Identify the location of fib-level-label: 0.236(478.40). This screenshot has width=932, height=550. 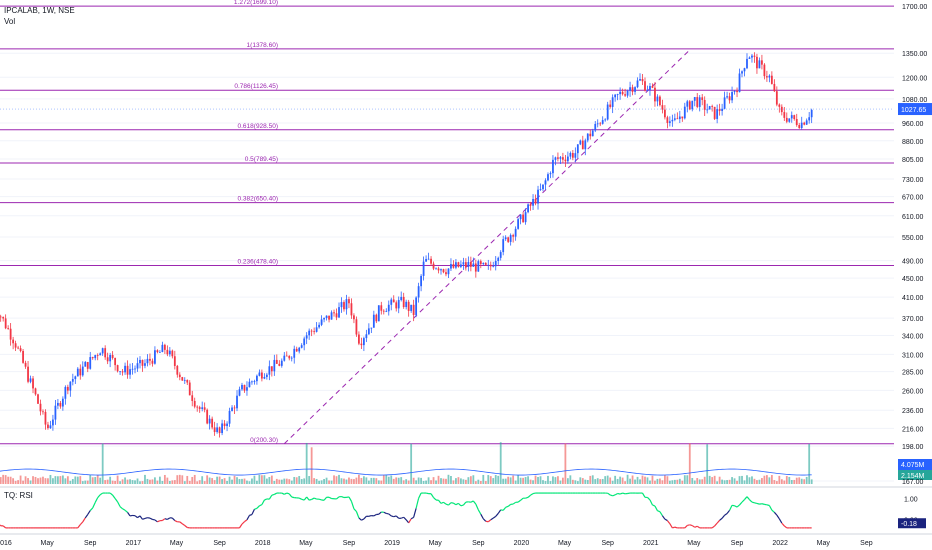
(258, 262).